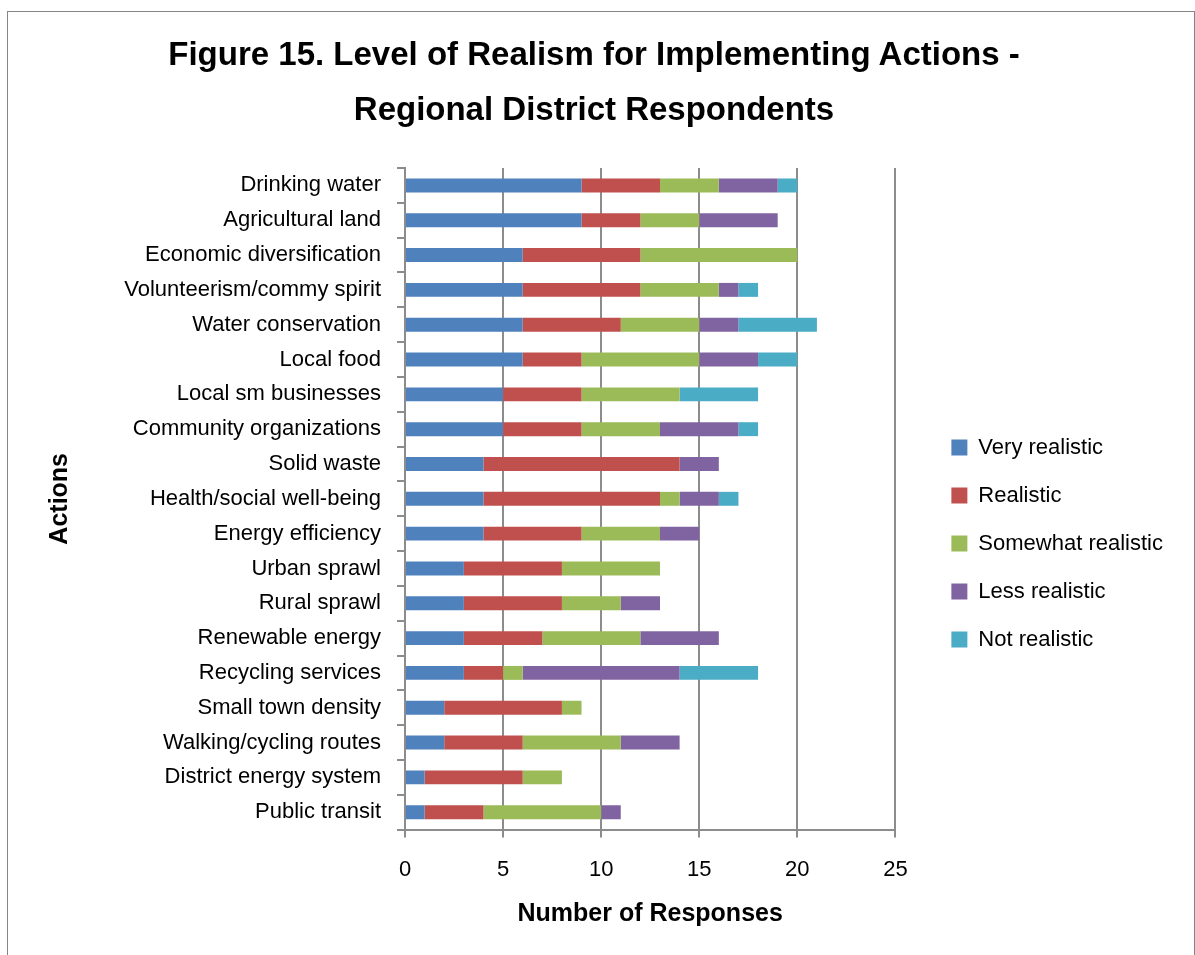 The width and height of the screenshot is (1195, 955). What do you see at coordinates (895, 868) in the screenshot?
I see `x-tick-label: 25` at bounding box center [895, 868].